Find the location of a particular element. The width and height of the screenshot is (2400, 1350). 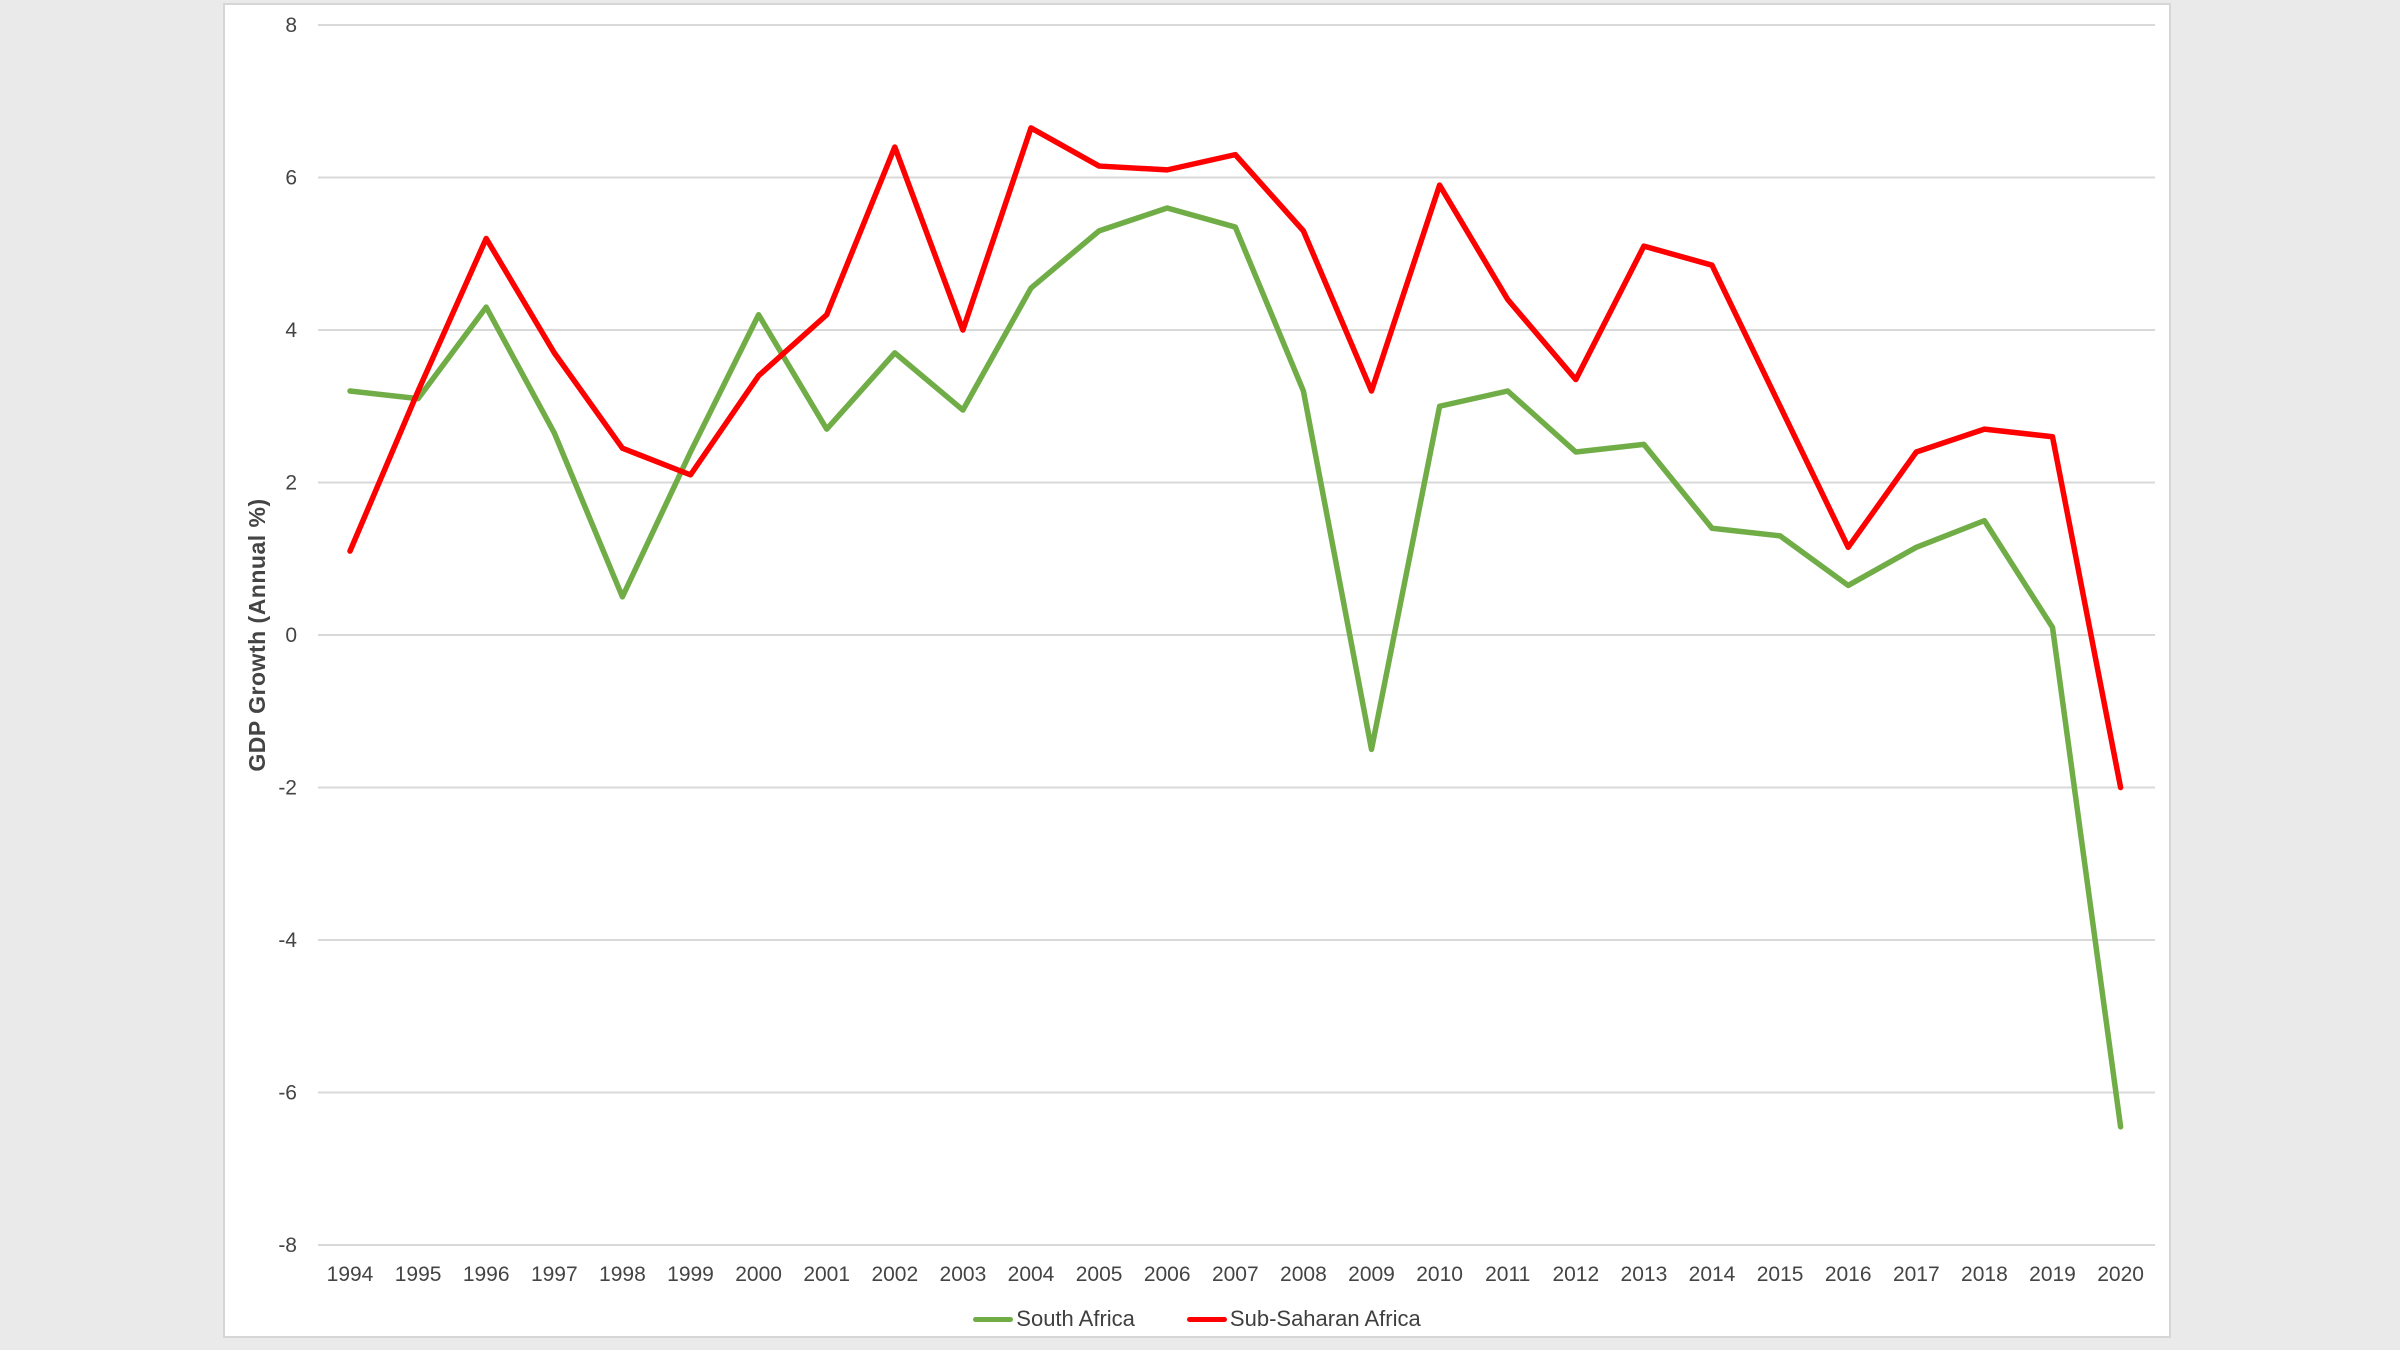

x-tick-label: 2016 is located at coordinates (1848, 1274).